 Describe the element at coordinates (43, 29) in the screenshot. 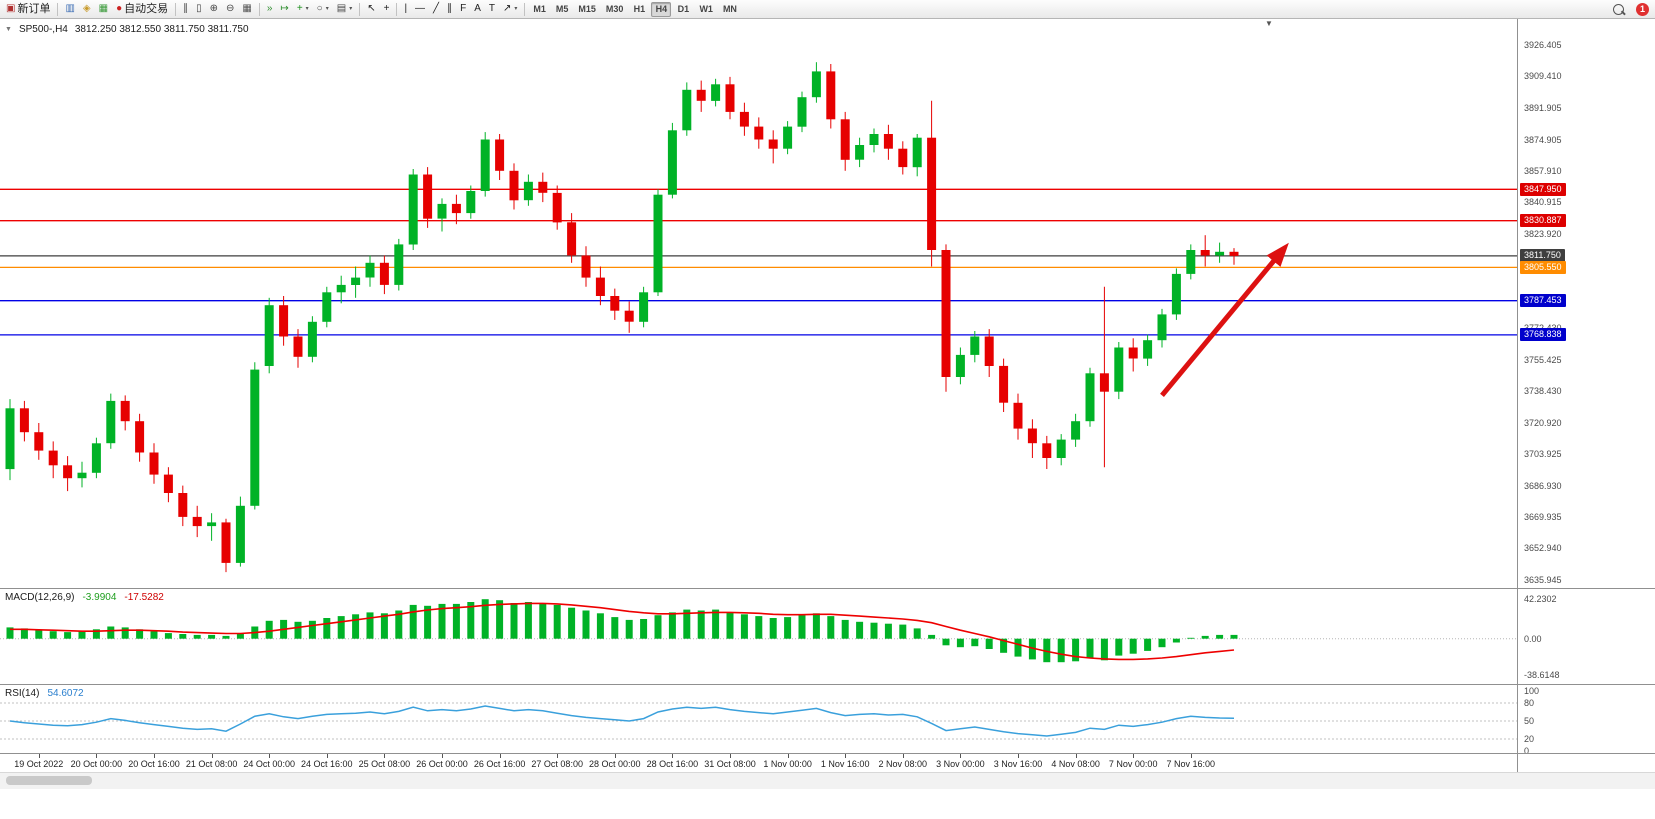

I see `chart-symbol-period: SP500-,H4` at that location.